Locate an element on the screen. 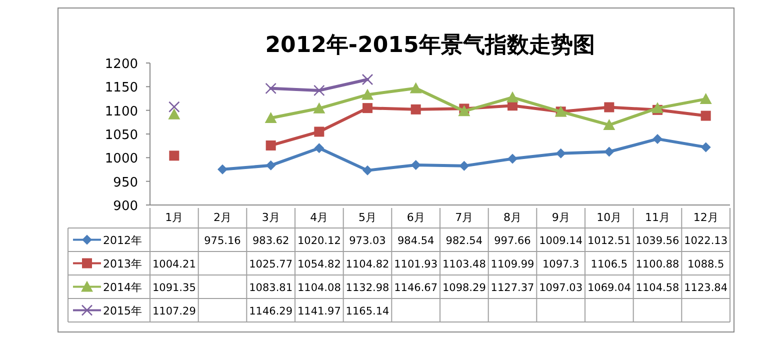  data-label: 975.16 is located at coordinates (223, 240).